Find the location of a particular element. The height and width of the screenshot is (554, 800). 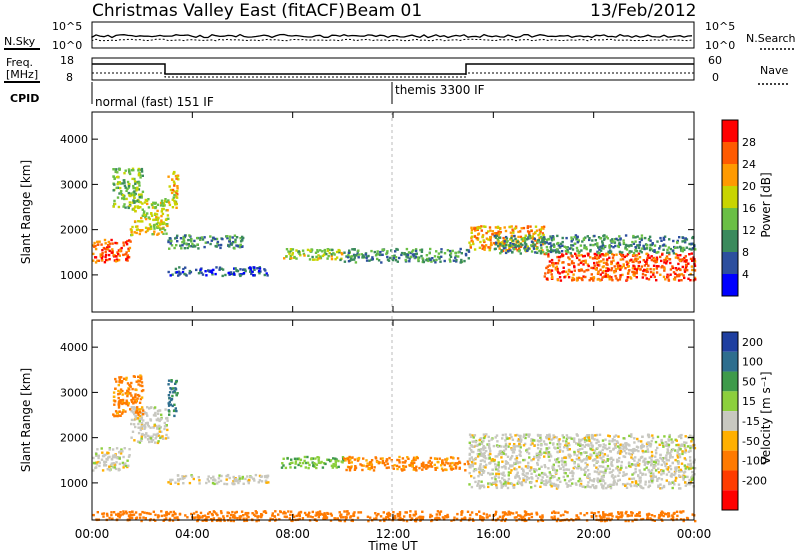

colorbar-swatch is located at coordinates (730, 175).